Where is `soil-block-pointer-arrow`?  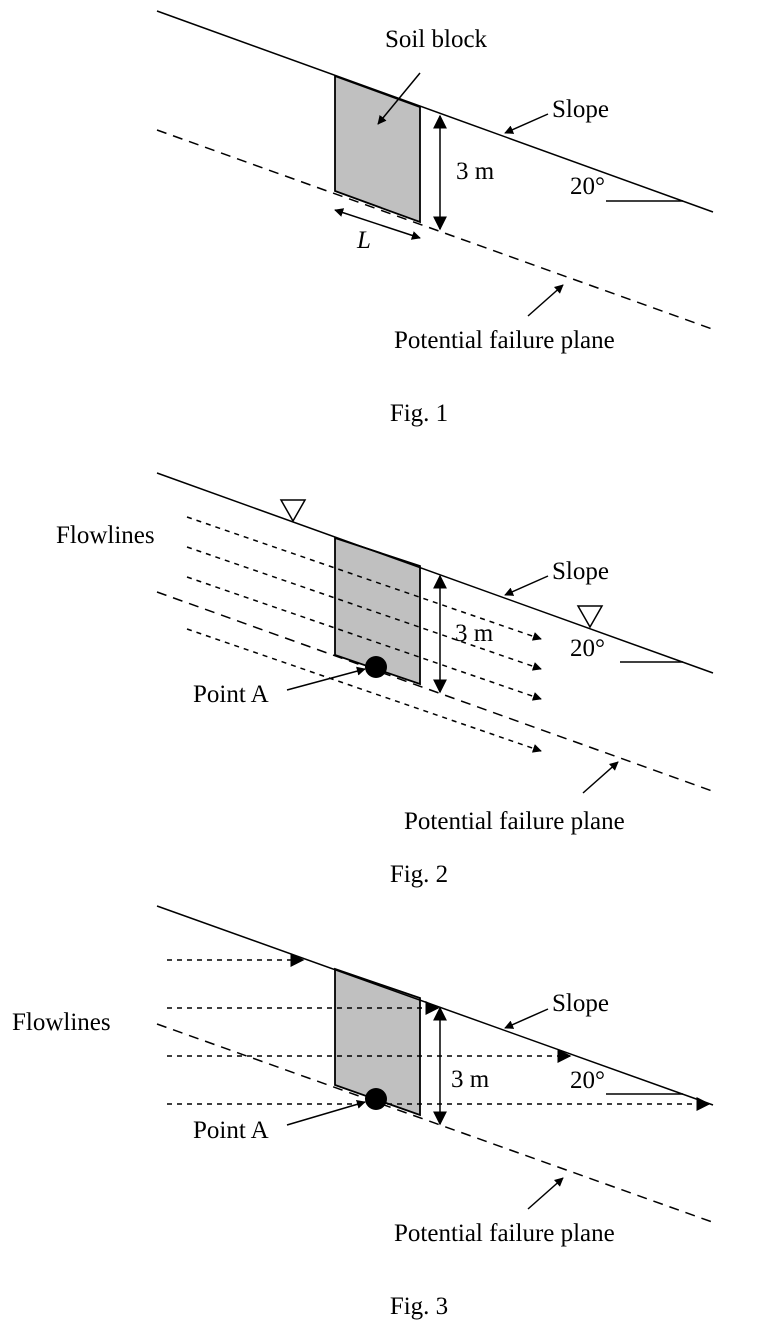
soil-block-pointer-arrow is located at coordinates (399, 98).